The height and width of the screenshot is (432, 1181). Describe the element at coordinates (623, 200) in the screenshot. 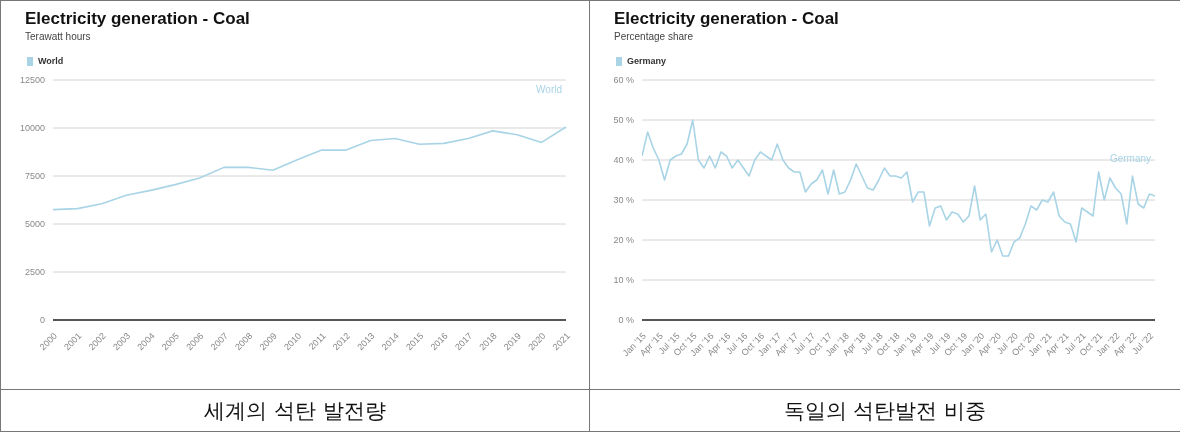

I see `y-tick-label: 30 %` at that location.